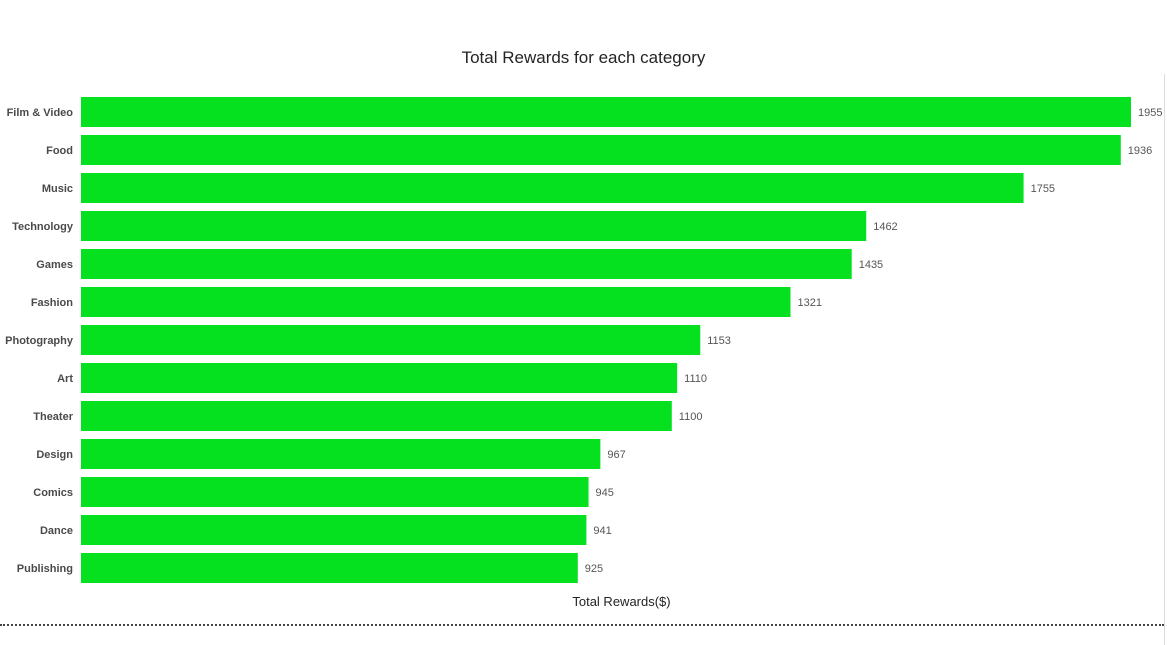 The width and height of the screenshot is (1167, 645). Describe the element at coordinates (601, 150) in the screenshot. I see `bar-food` at that location.